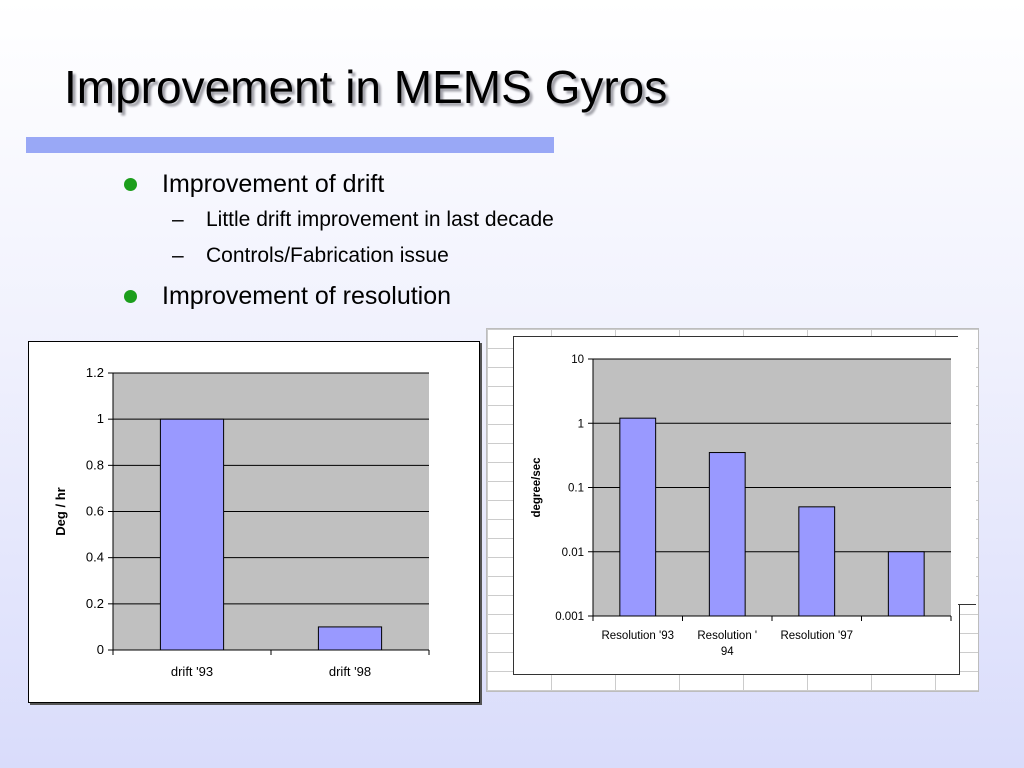  What do you see at coordinates (95, 557) in the screenshot?
I see `y-tick-label: 0.4` at bounding box center [95, 557].